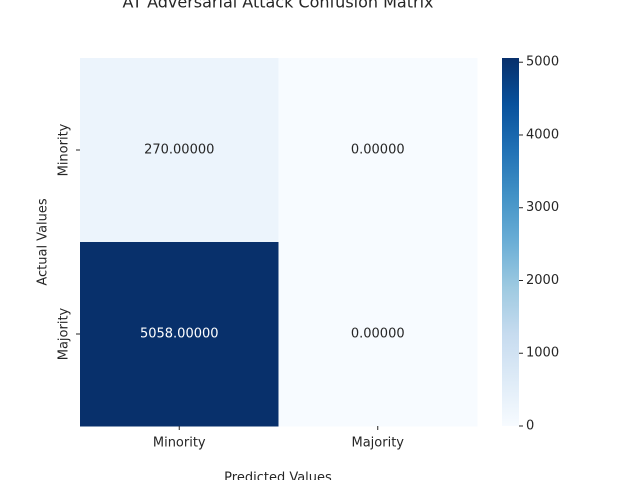  What do you see at coordinates (530, 426) in the screenshot?
I see `colorbar-tick-label: 0` at bounding box center [530, 426].